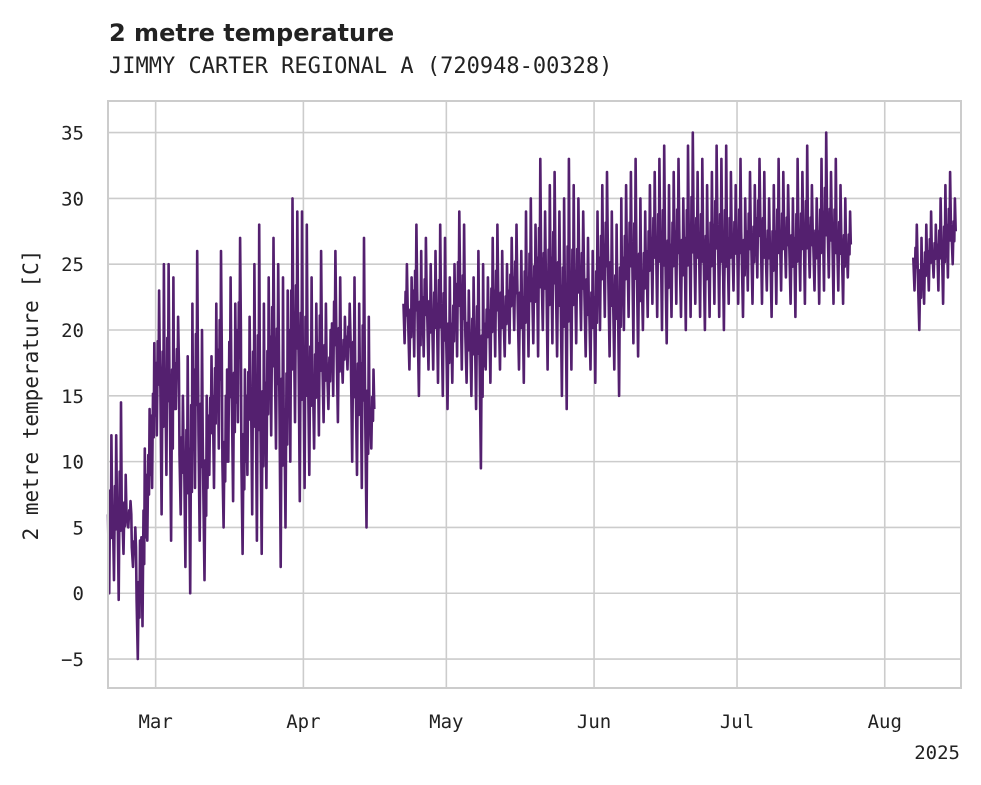  Describe the element at coordinates (78, 594) in the screenshot. I see `y-tick-label: 0` at that location.